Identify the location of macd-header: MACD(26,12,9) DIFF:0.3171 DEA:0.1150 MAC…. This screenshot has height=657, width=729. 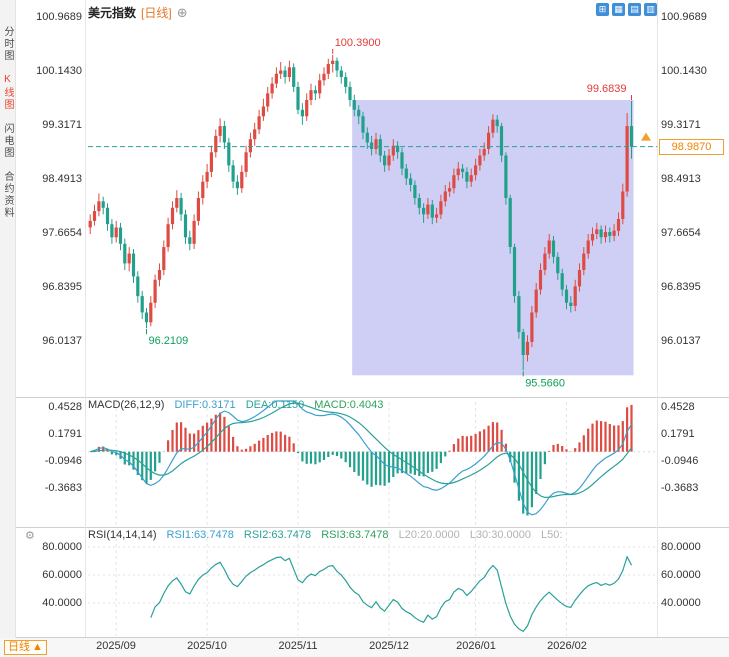
(239, 405).